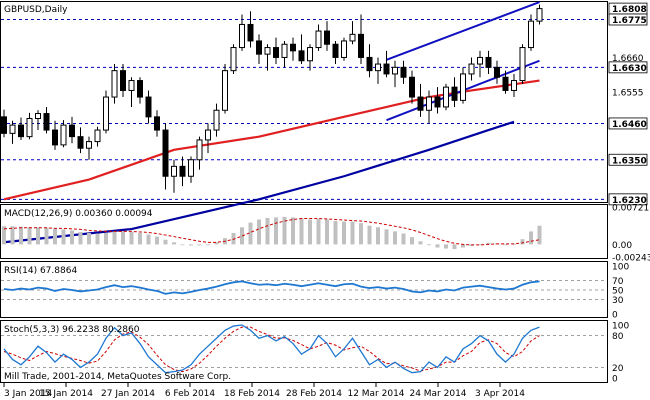 The height and width of the screenshot is (400, 650). Describe the element at coordinates (271, 231) in the screenshot. I see `macd-signal-line` at that location.